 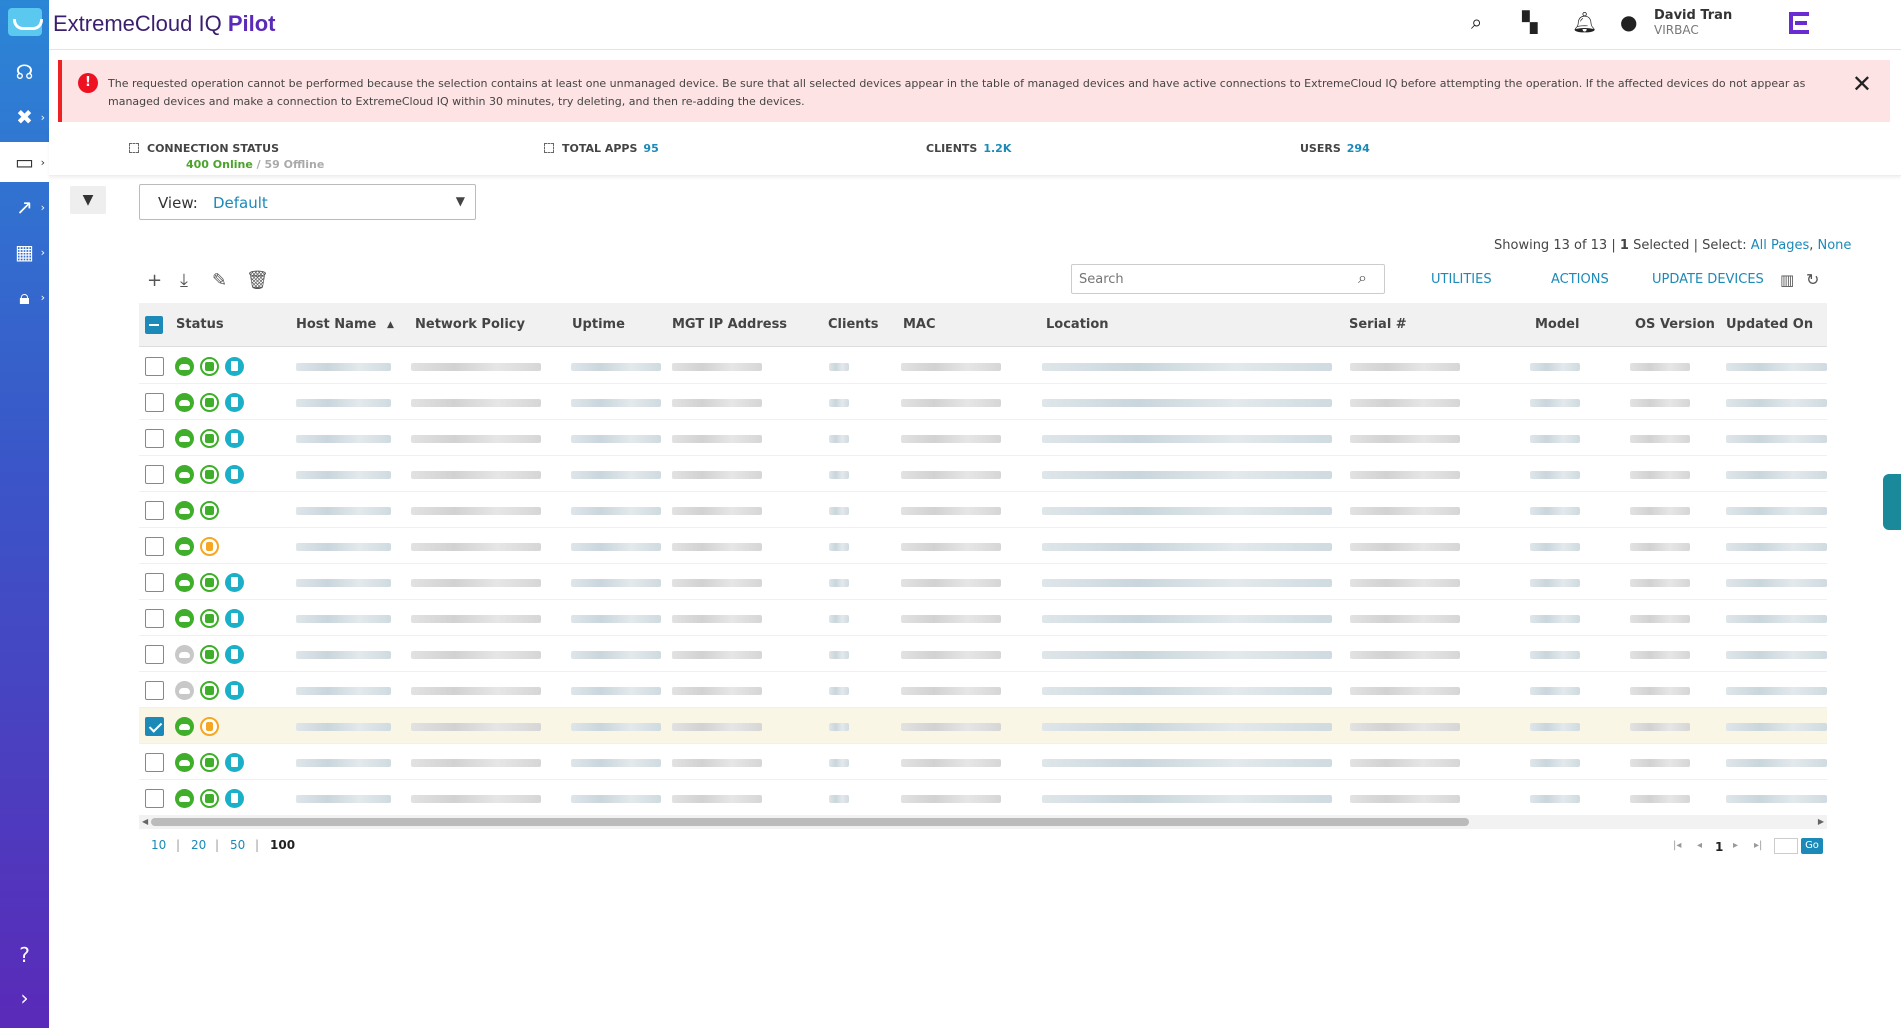 I want to click on app-logo-icon, so click(x=25, y=22).